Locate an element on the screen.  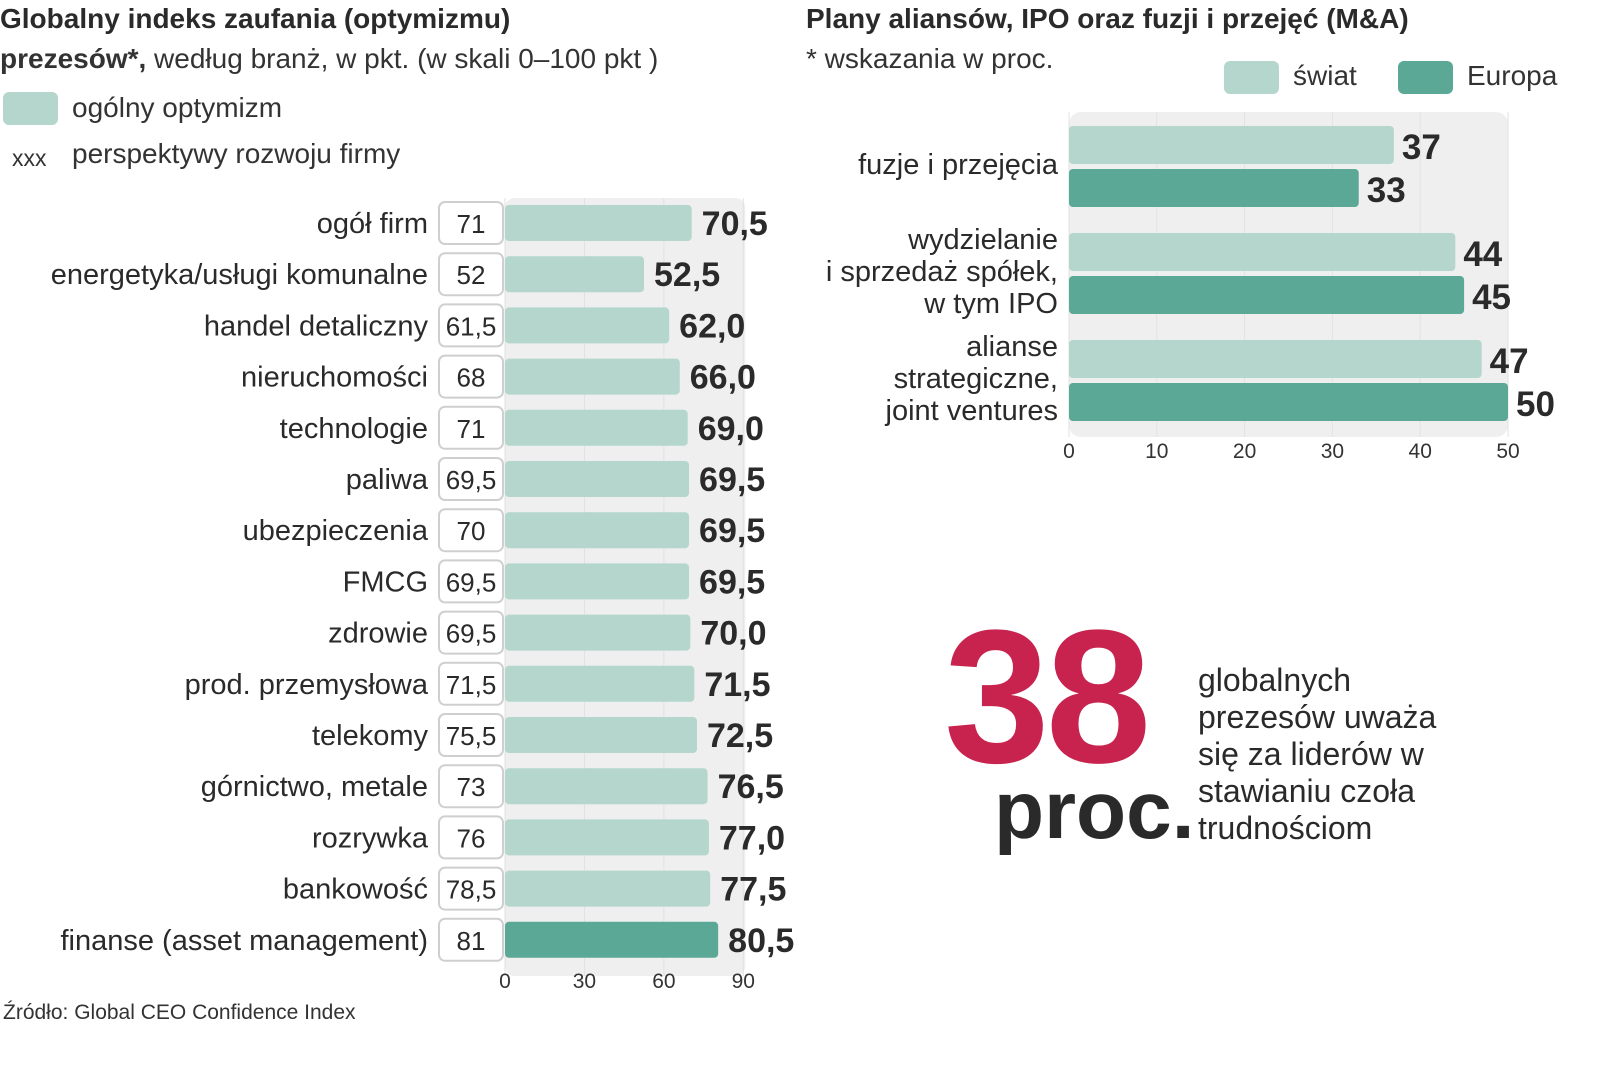
perspective-value: 75,5 is located at coordinates (471, 736).